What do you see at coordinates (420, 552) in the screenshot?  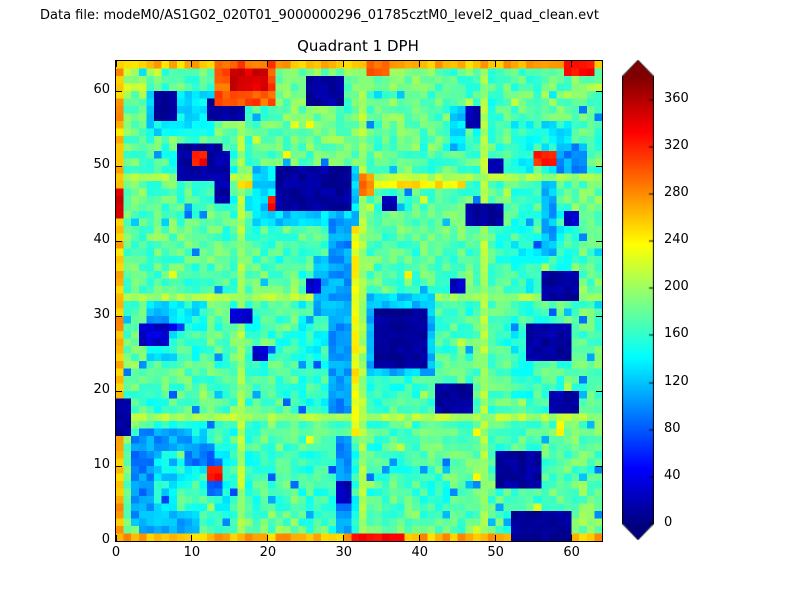 I see `x-tick-label: 40` at bounding box center [420, 552].